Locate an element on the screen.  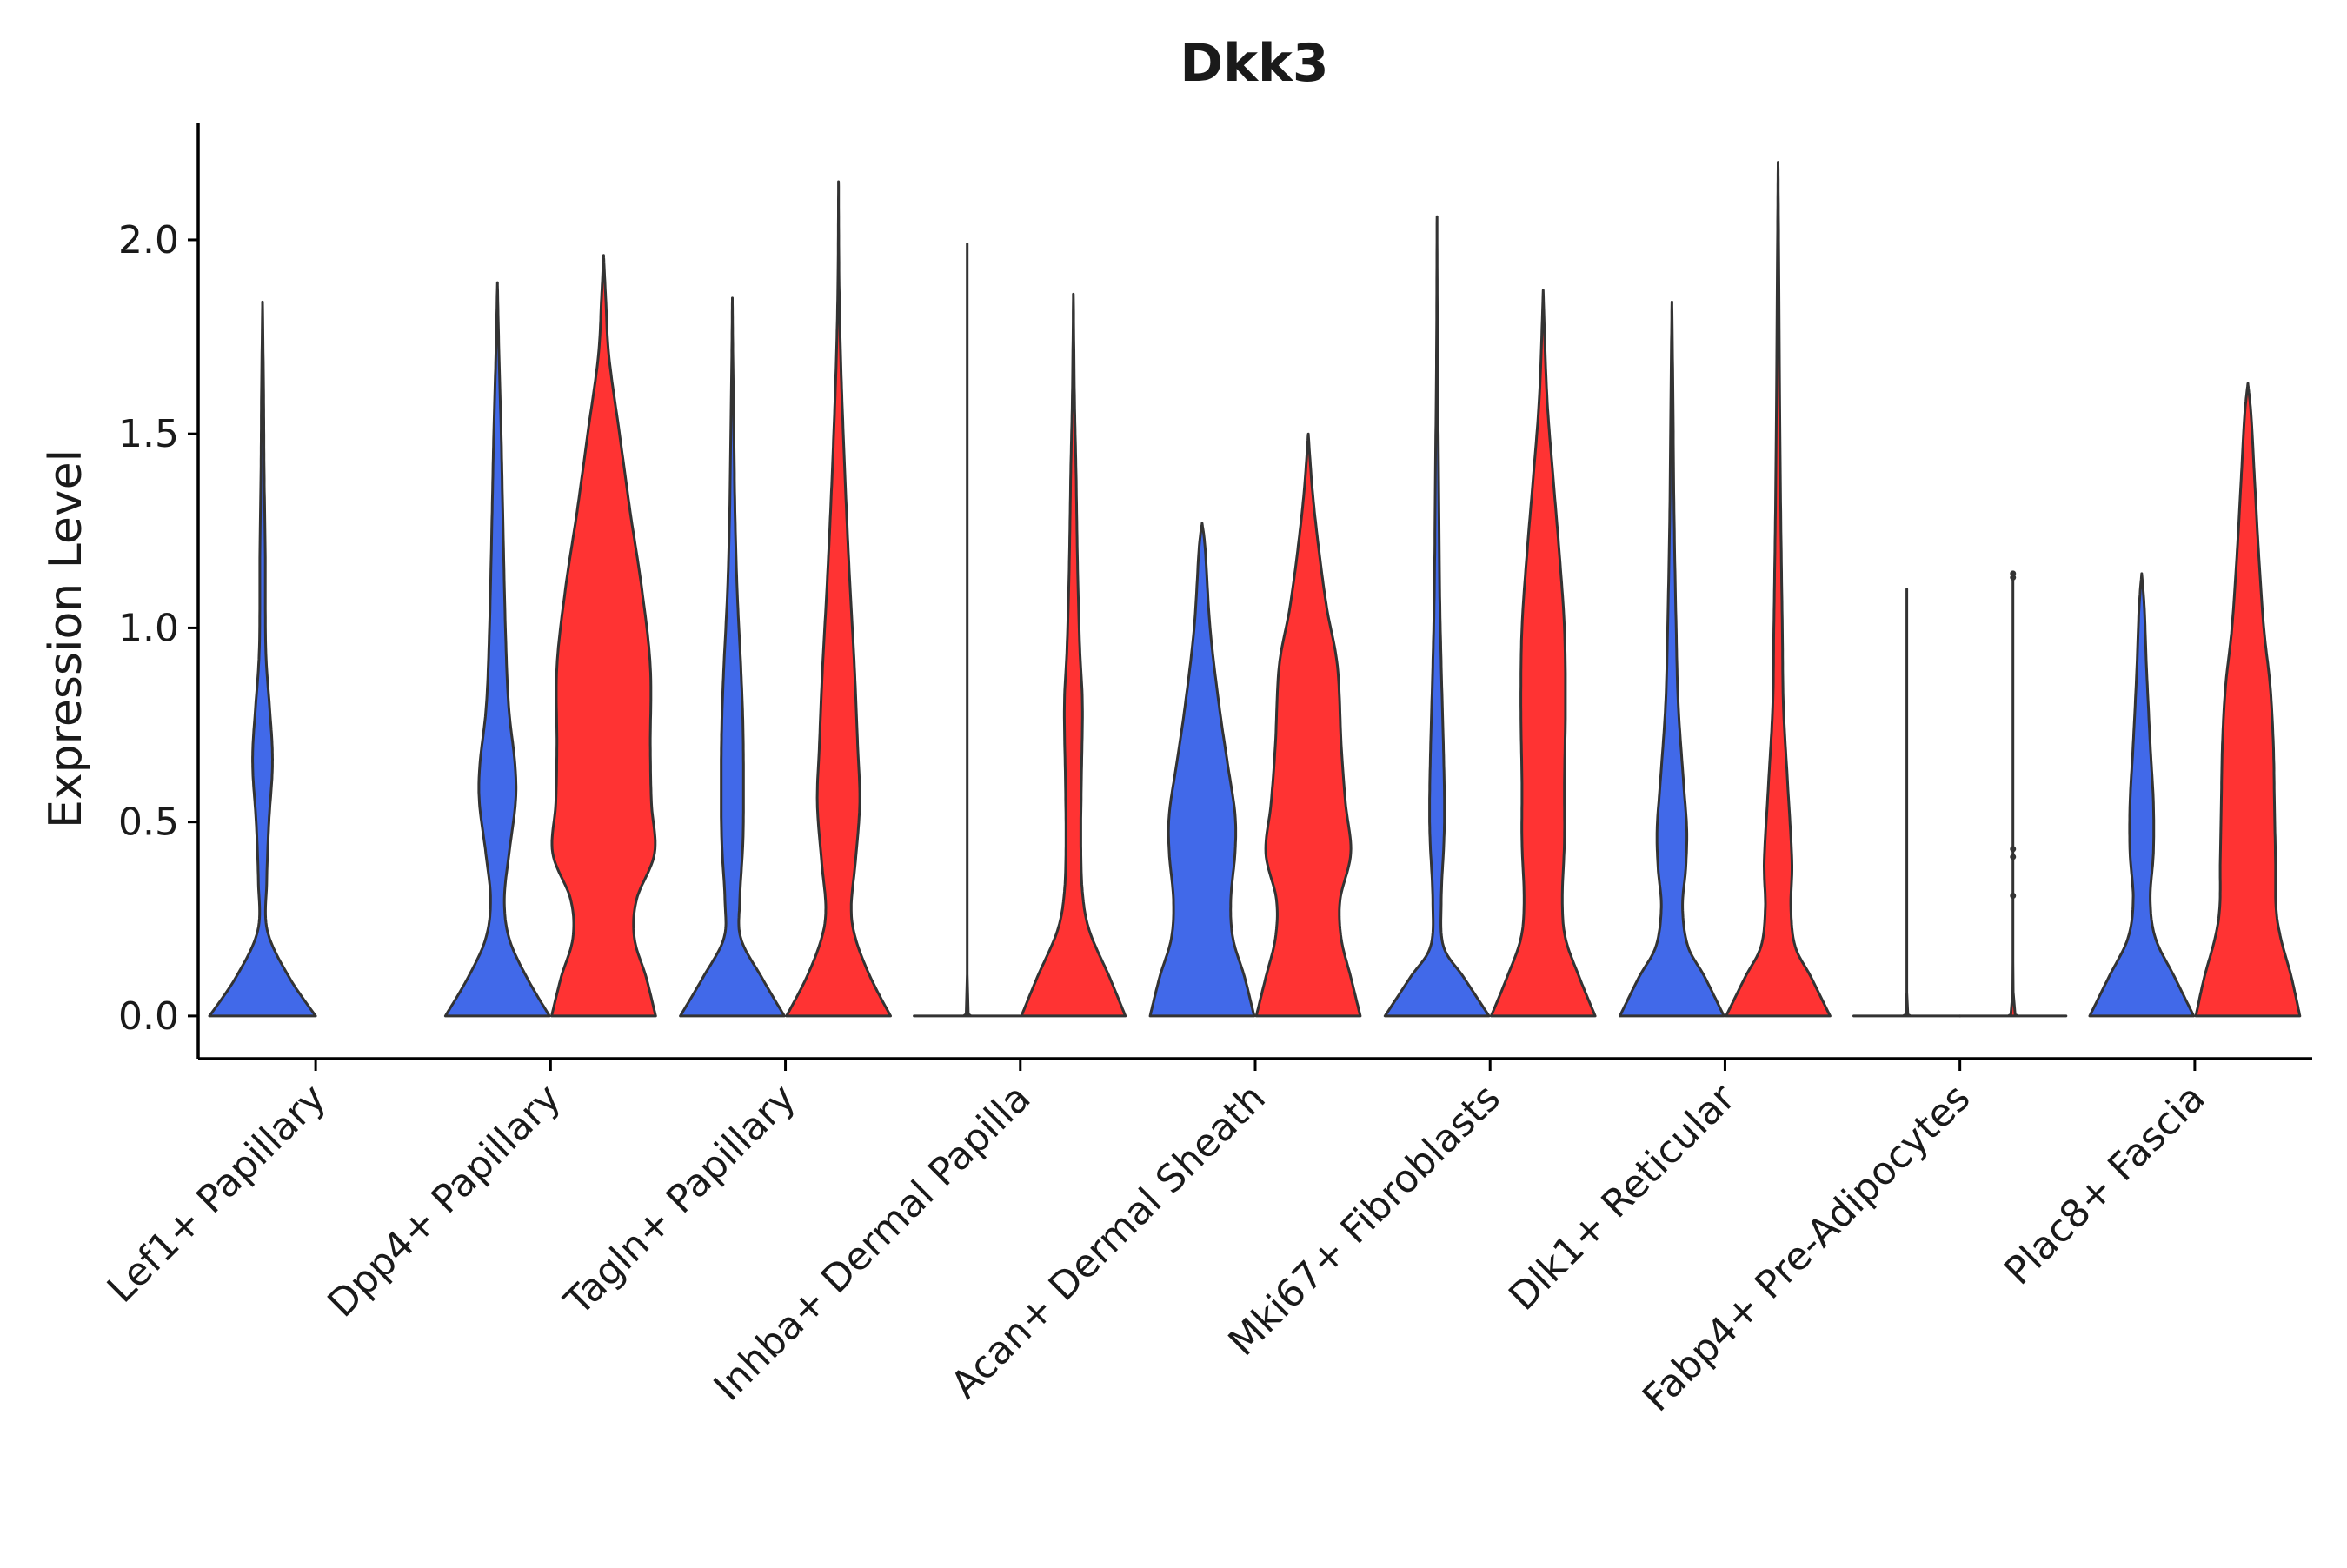
y-axis-label: Expression Level is located at coordinates (66, 638).